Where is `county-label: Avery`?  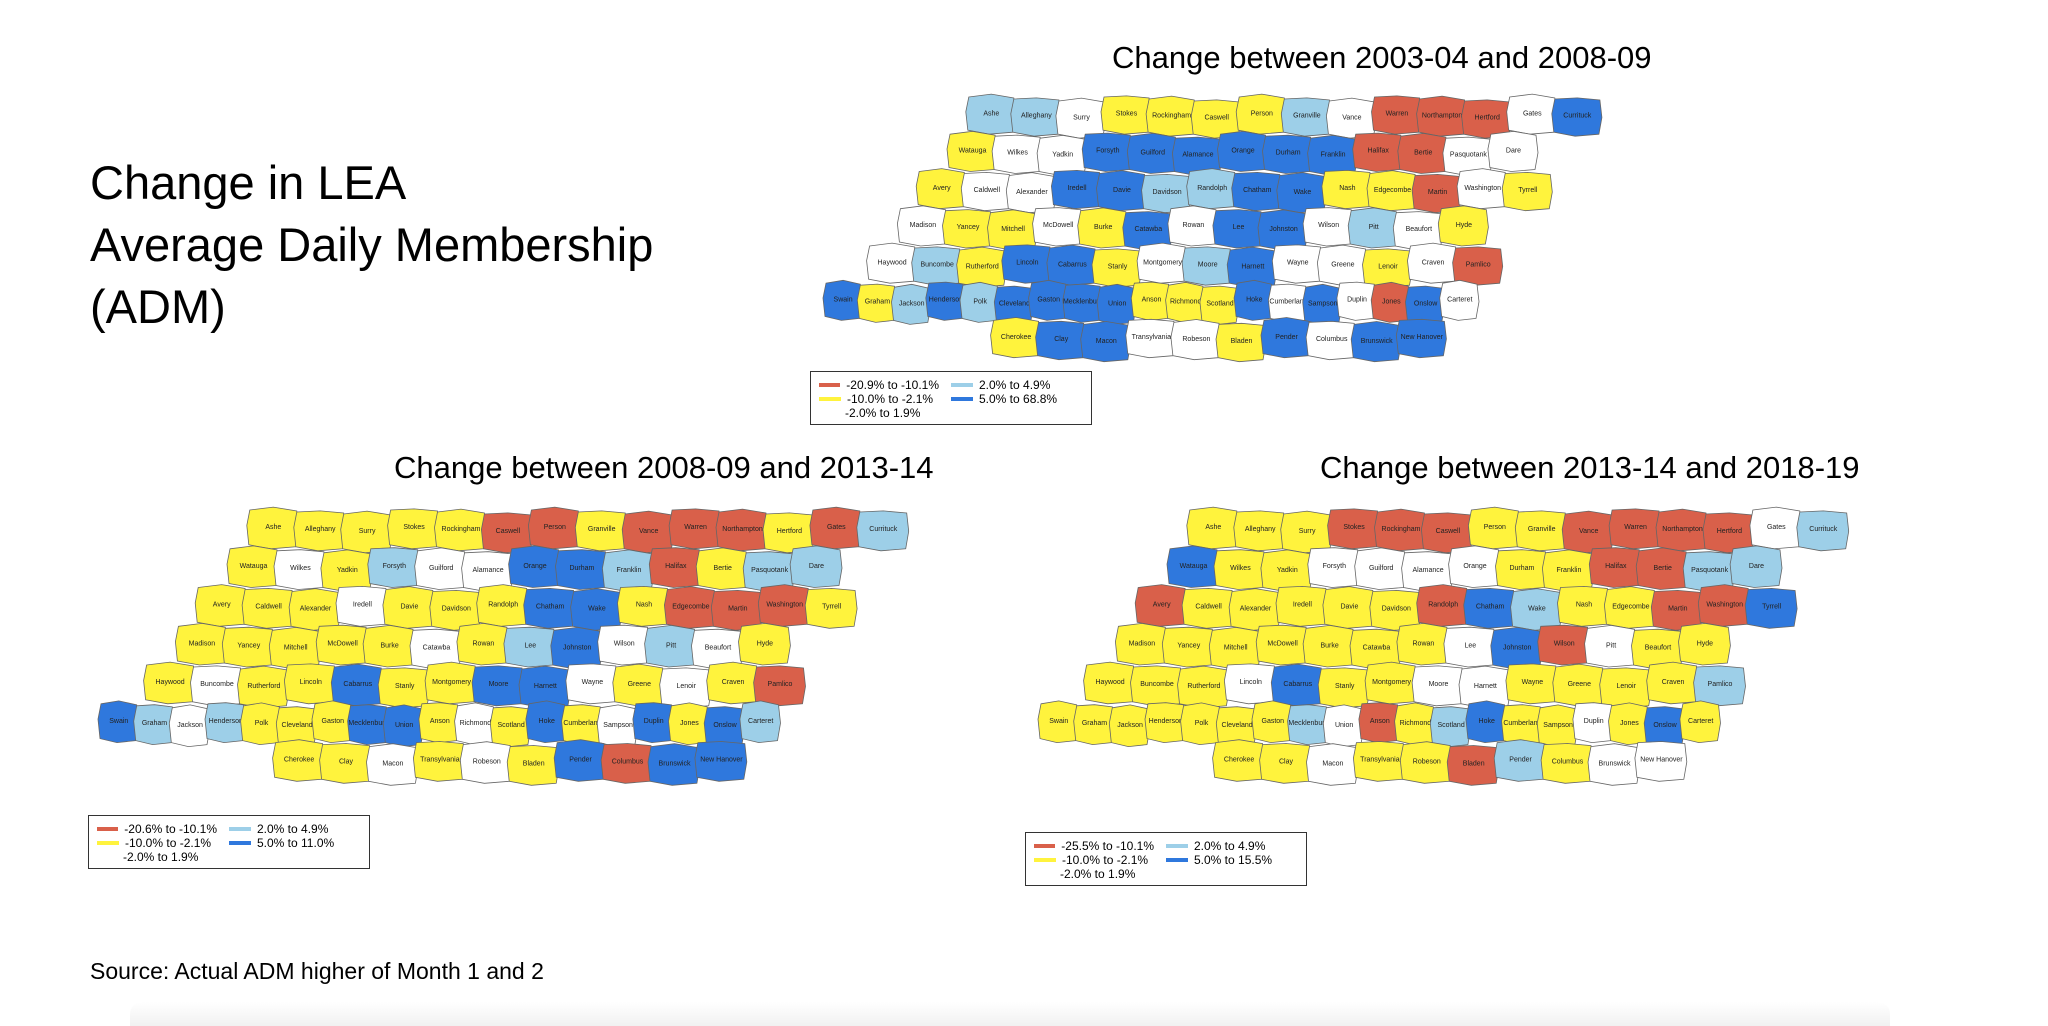
county-label: Avery is located at coordinates (222, 605).